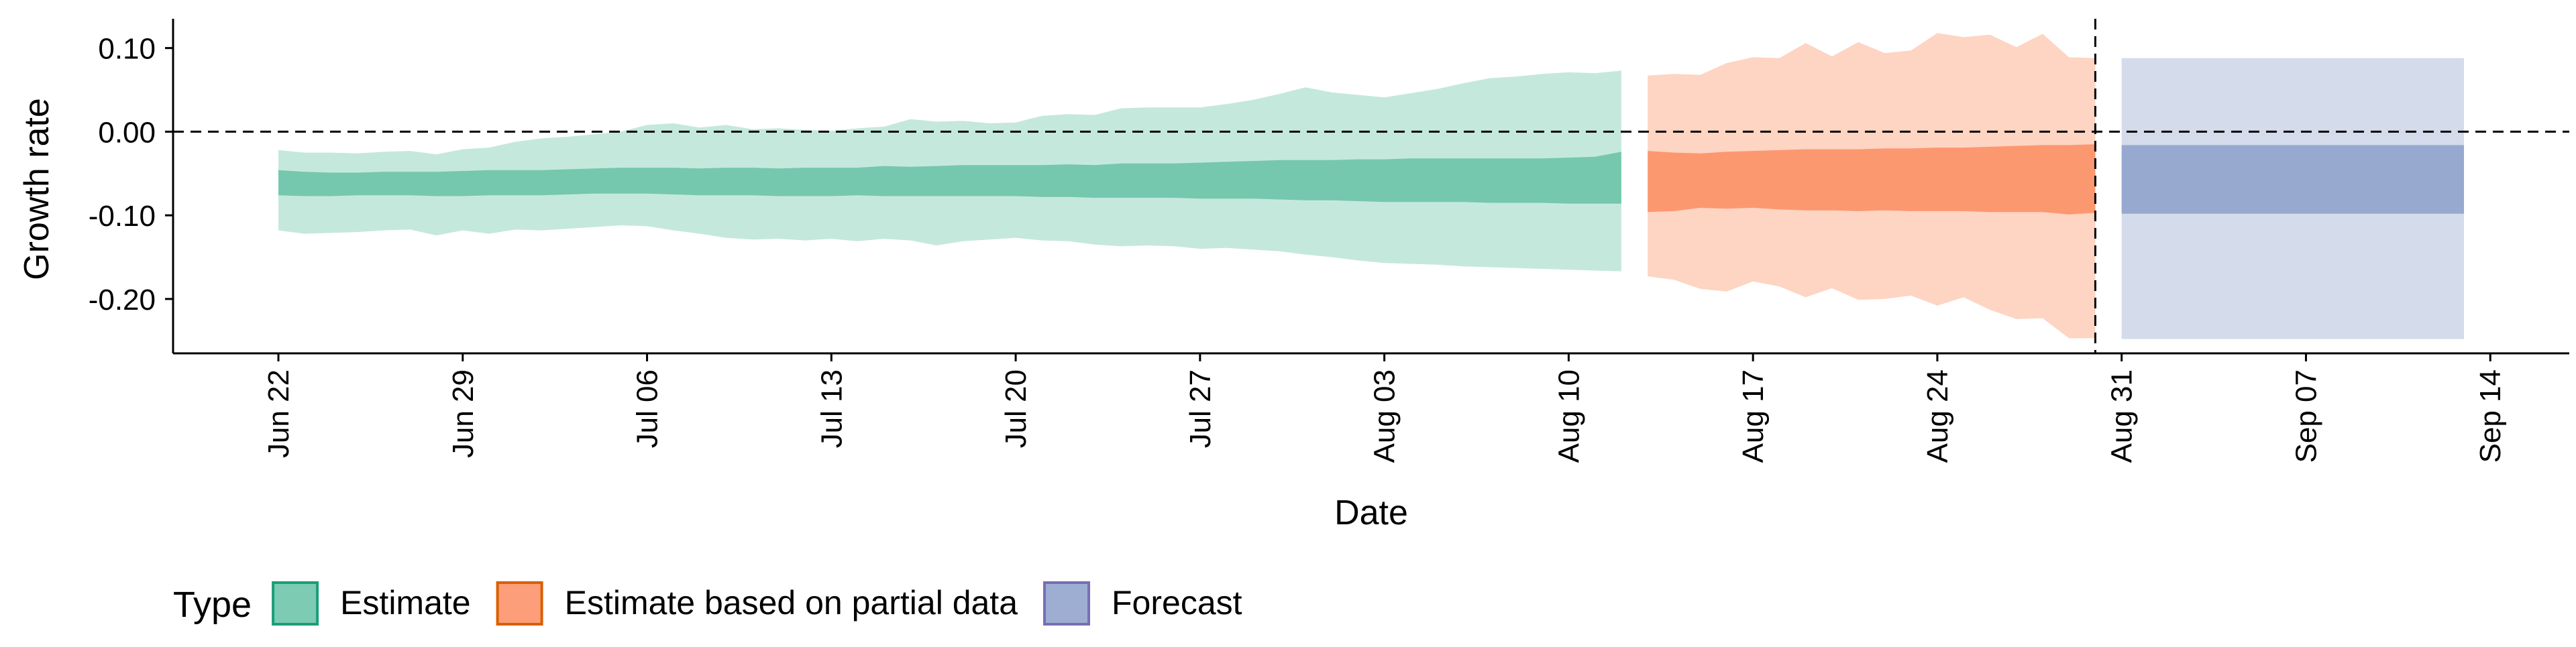 The width and height of the screenshot is (2576, 647). What do you see at coordinates (1872, 180) in the screenshot?
I see `estimate-based-on-partial-data-inner-band` at bounding box center [1872, 180].